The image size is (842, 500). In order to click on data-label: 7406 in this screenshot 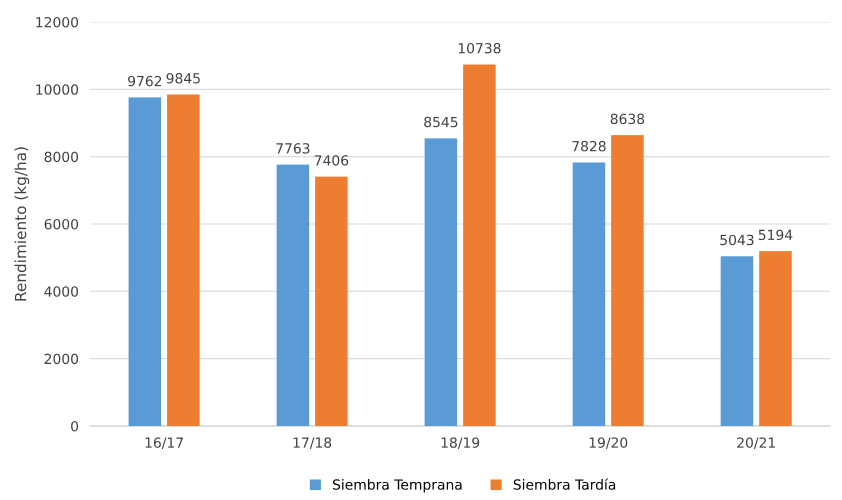, I will do `click(331, 160)`.